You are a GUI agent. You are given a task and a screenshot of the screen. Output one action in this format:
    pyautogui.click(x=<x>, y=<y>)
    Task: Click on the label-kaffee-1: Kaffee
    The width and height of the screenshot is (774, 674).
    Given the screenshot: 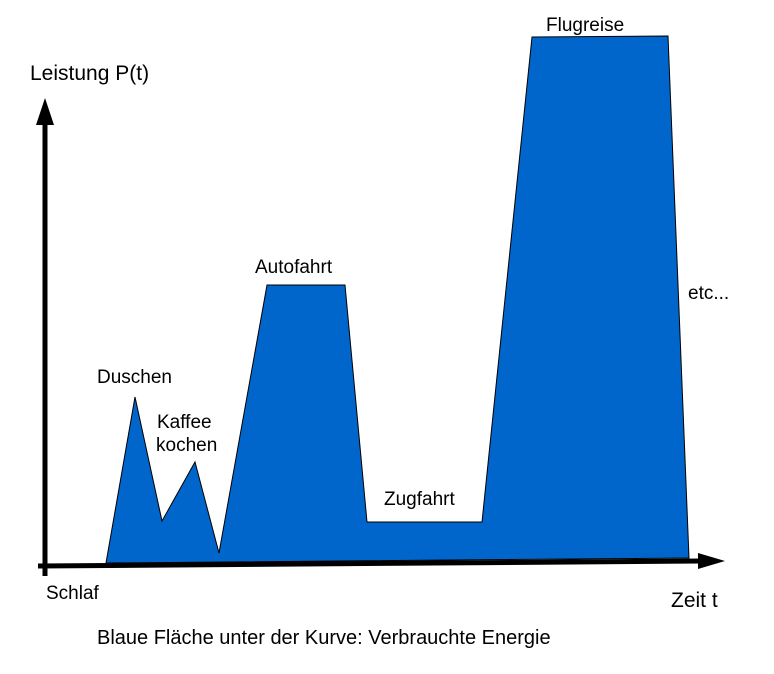 What is the action you would take?
    pyautogui.click(x=184, y=422)
    